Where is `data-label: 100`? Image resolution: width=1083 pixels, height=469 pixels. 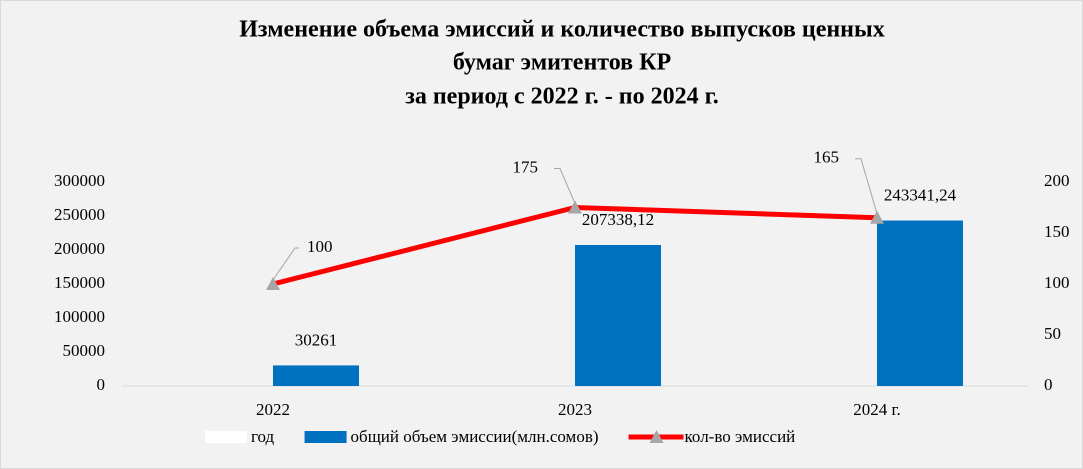 data-label: 100 is located at coordinates (320, 246).